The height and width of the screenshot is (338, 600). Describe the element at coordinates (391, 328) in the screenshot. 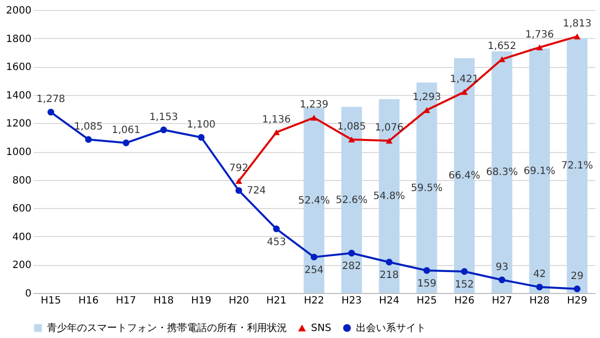

I see `legend-label: 出会い系サイト` at that location.